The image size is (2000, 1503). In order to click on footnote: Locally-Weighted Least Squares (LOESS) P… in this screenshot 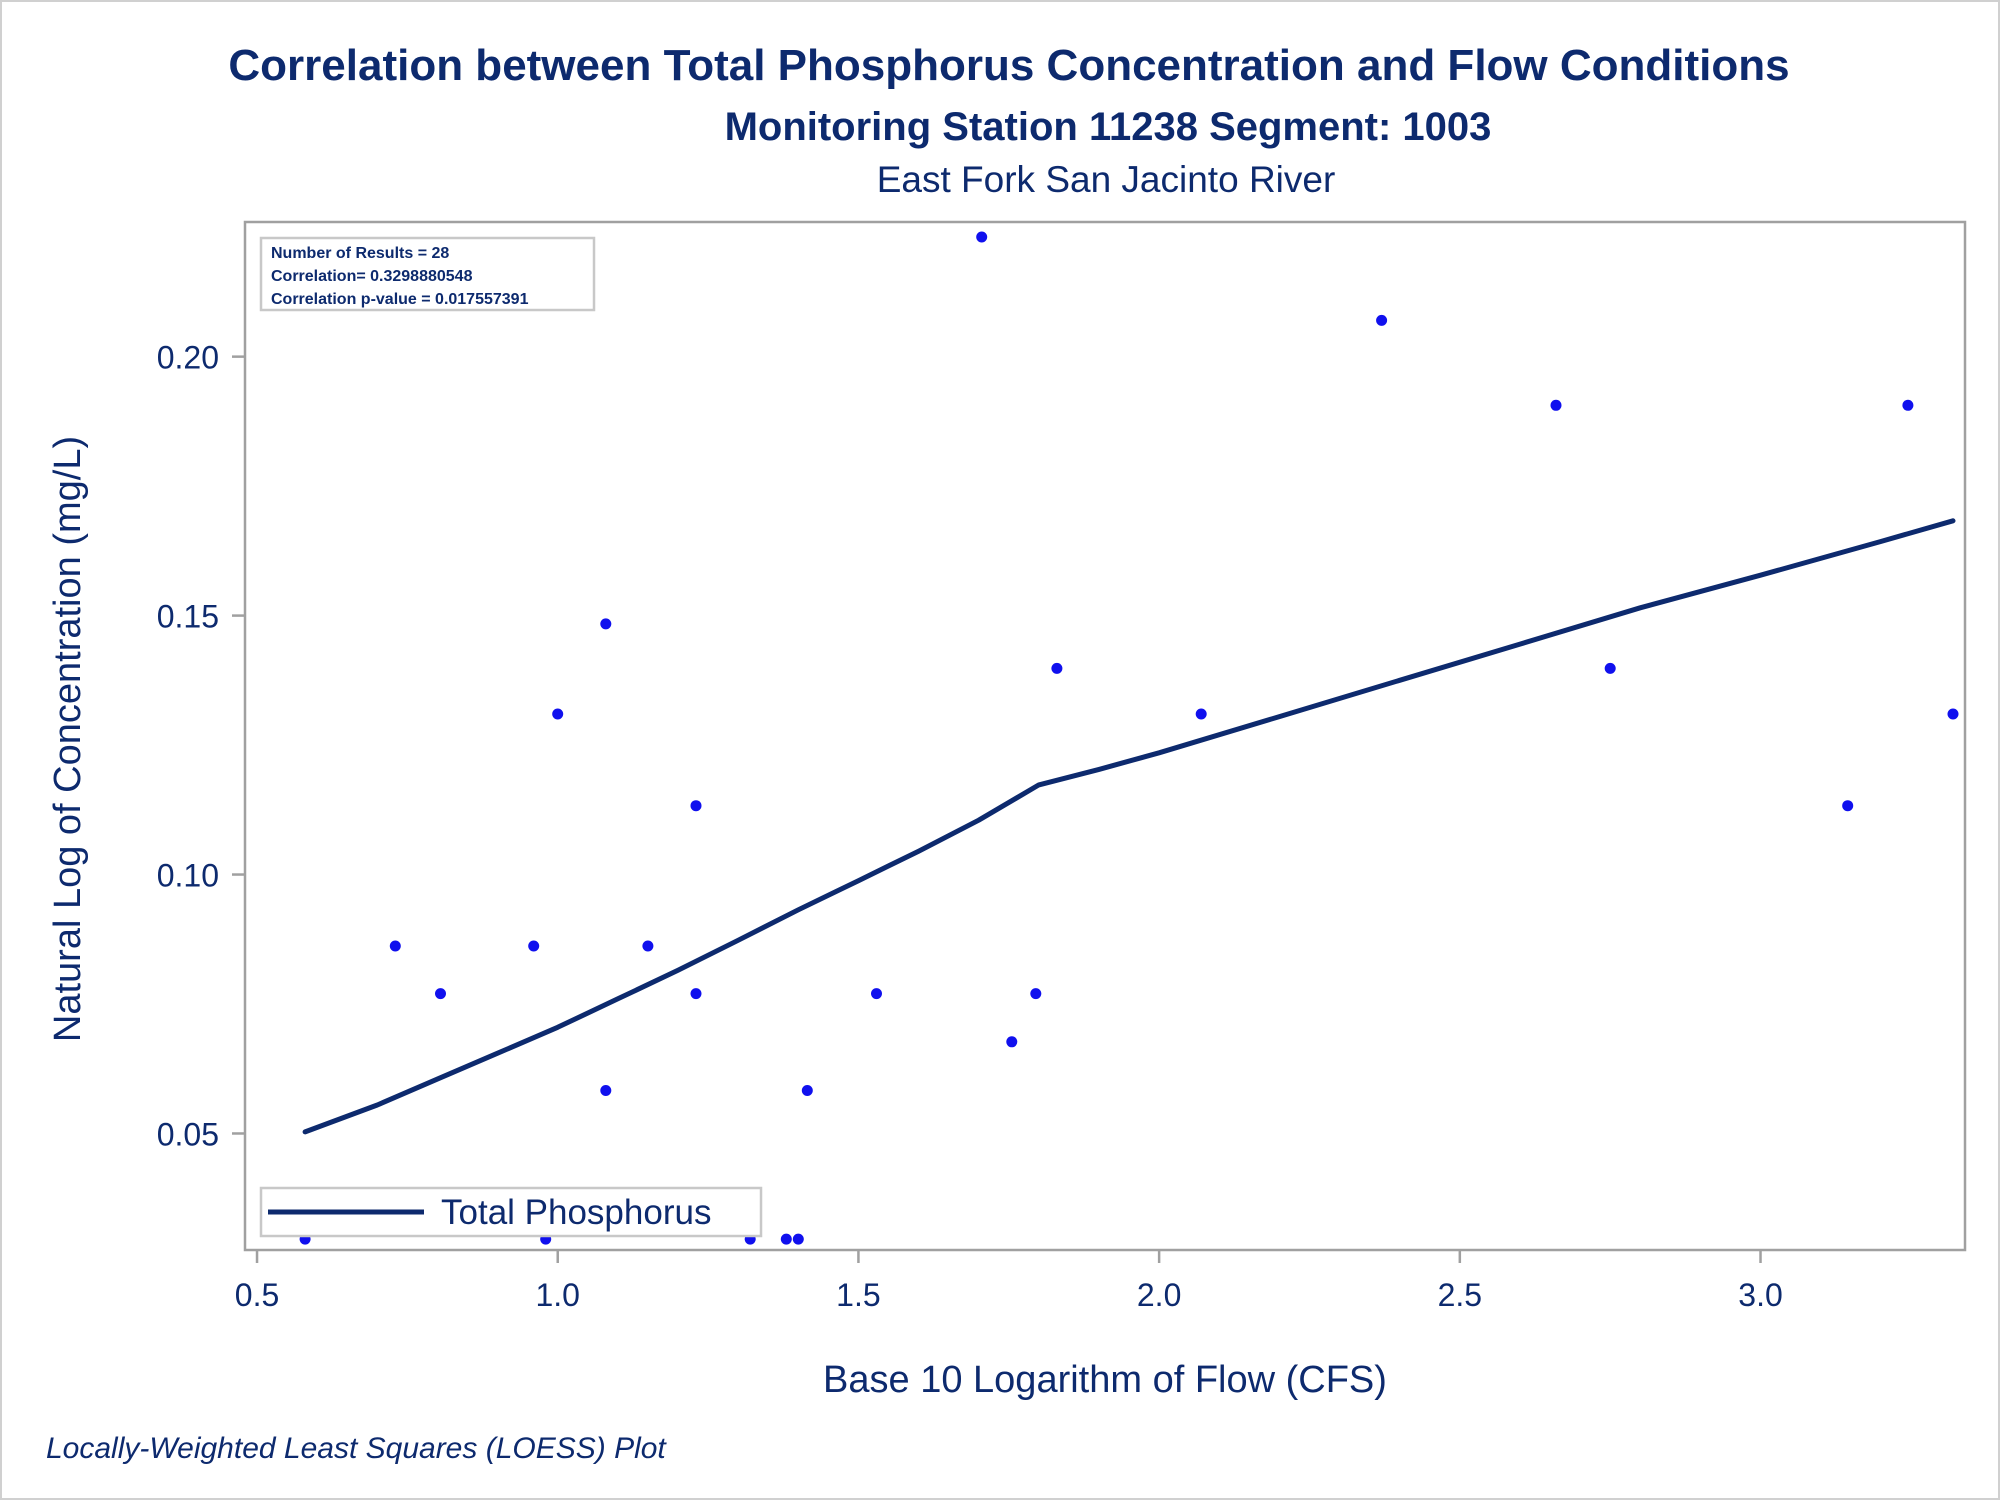, I will do `click(356, 1448)`.